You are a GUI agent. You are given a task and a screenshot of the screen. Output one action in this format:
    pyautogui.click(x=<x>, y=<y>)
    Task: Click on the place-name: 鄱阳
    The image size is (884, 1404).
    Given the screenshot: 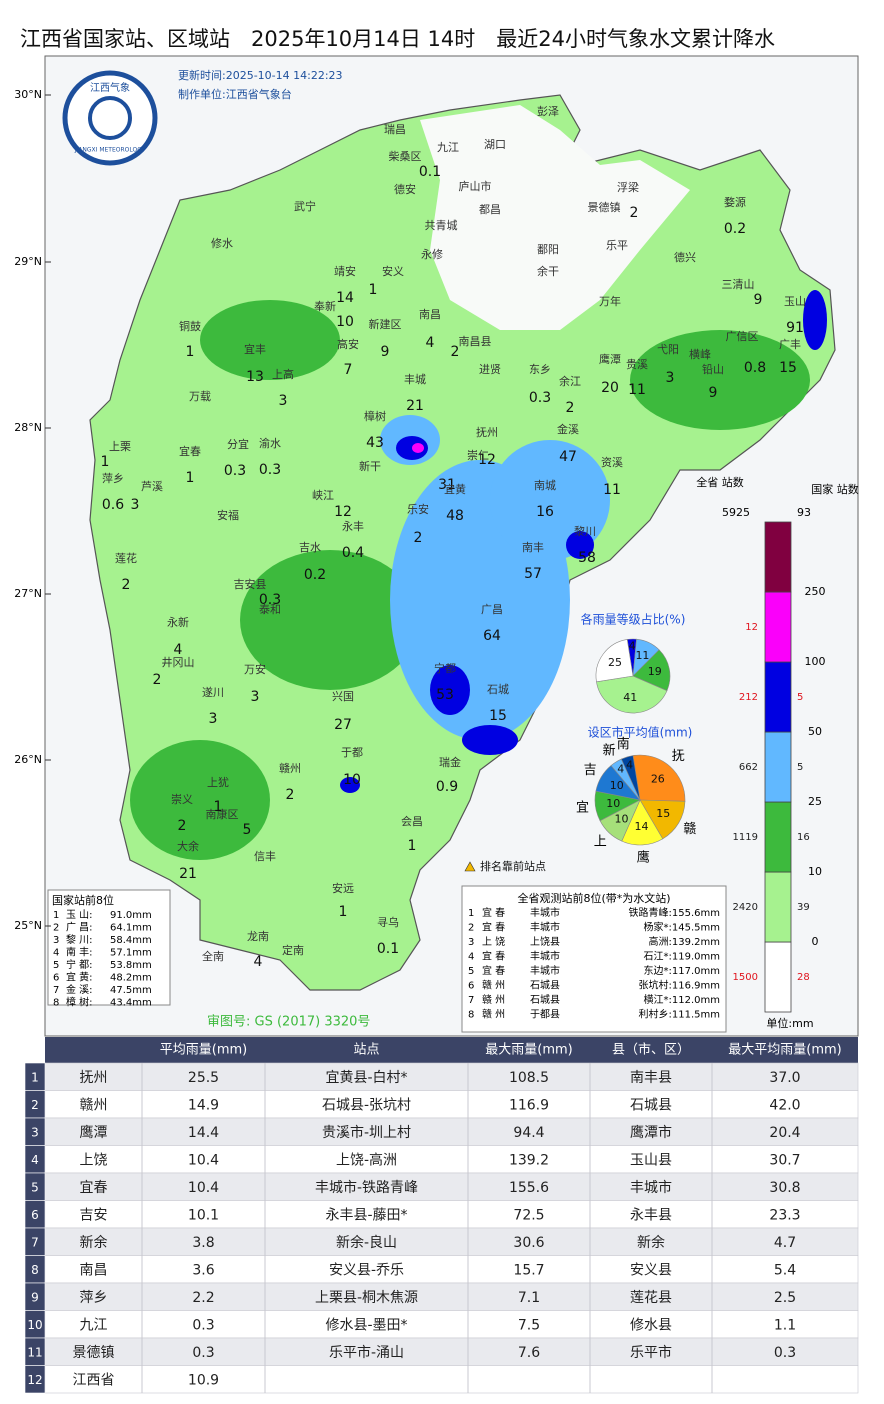 What is the action you would take?
    pyautogui.click(x=548, y=249)
    